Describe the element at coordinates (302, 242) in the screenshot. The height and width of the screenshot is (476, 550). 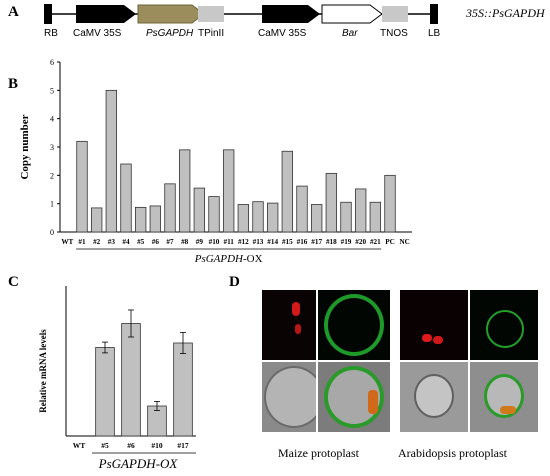
I see `x-tick-label: #16` at that location.